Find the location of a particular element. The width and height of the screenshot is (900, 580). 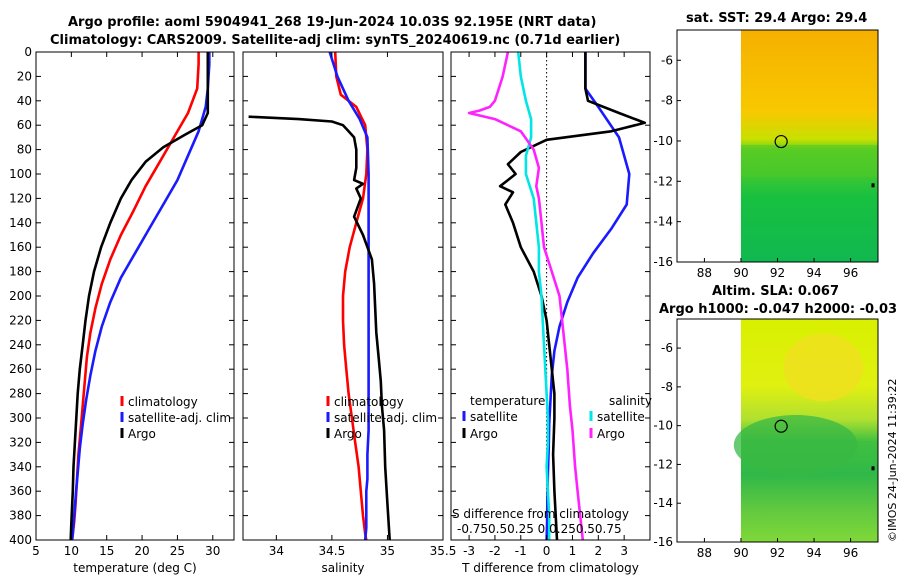

x-tick-label-salinity: 34.5 is located at coordinates (332, 551).